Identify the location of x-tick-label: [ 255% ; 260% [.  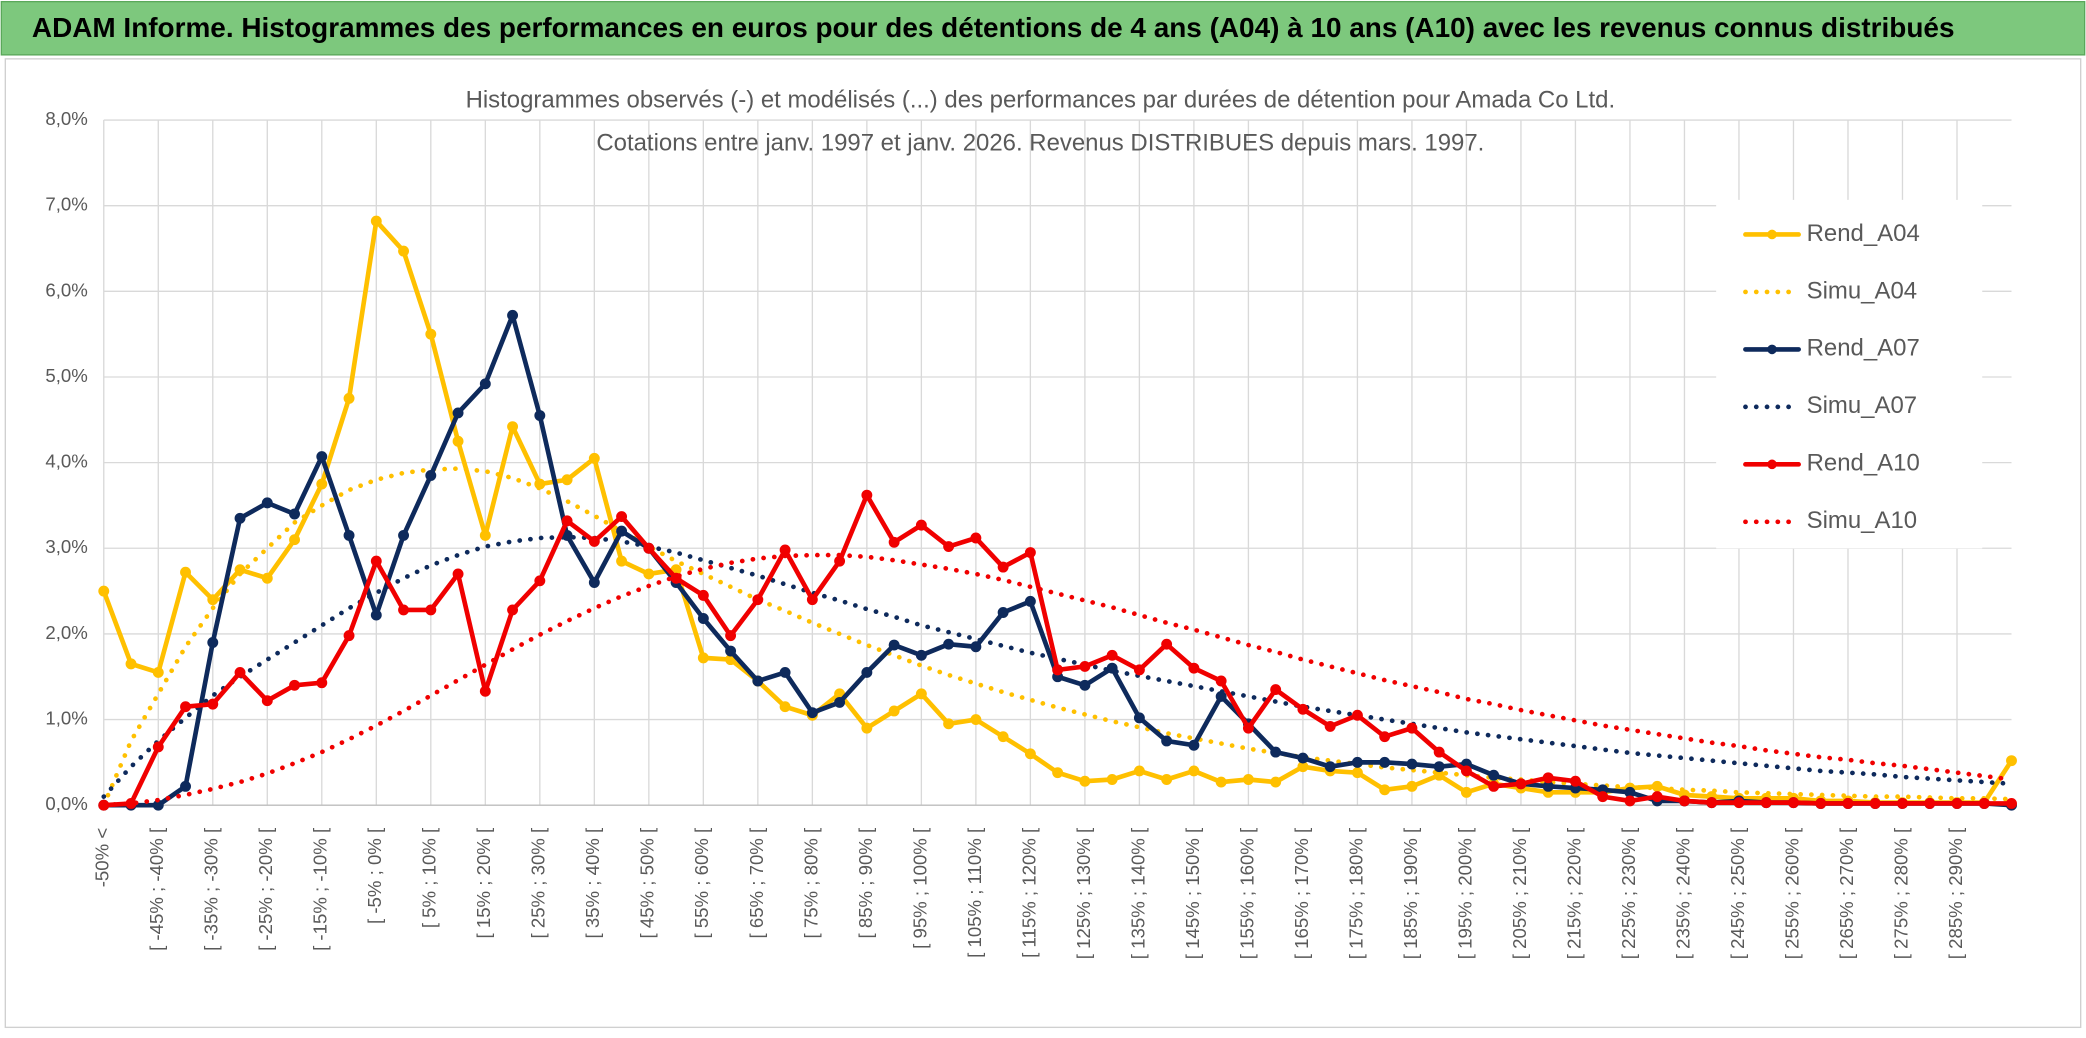
(1791, 893).